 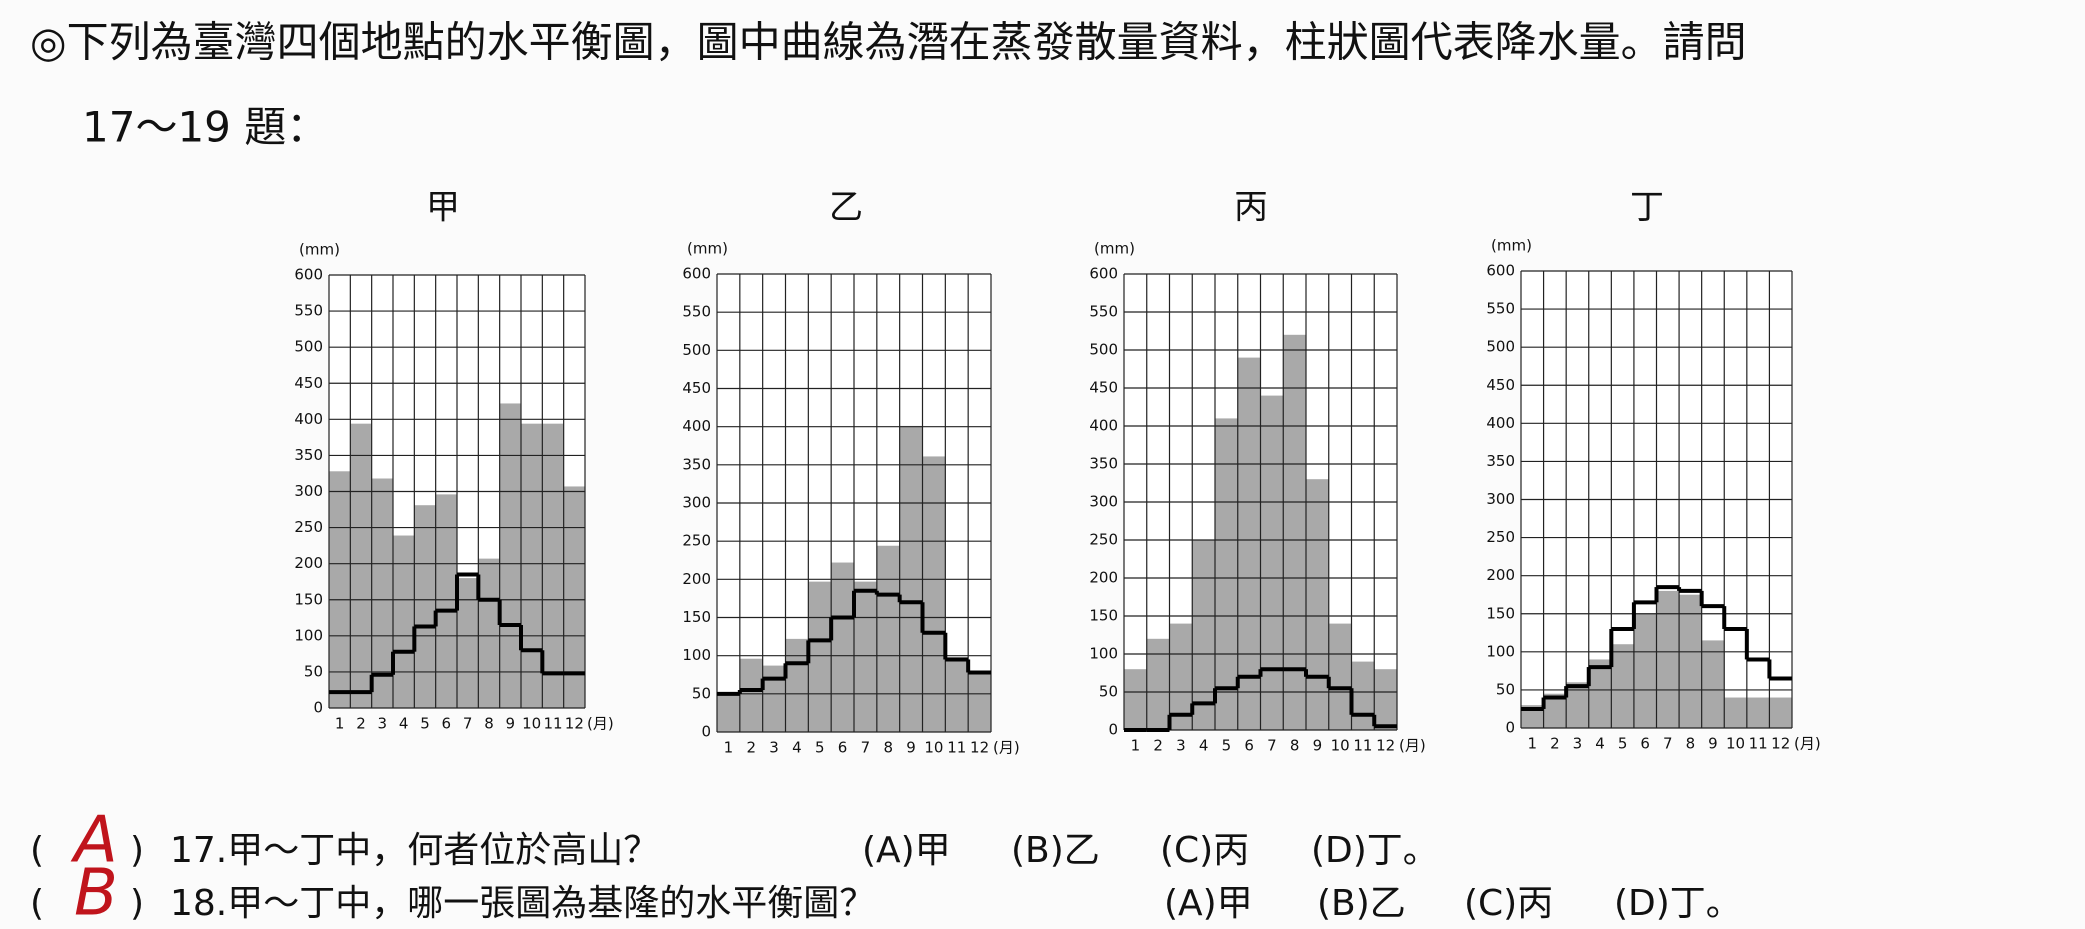 What do you see at coordinates (1251, 208) in the screenshot?
I see `chart-title: 丙` at bounding box center [1251, 208].